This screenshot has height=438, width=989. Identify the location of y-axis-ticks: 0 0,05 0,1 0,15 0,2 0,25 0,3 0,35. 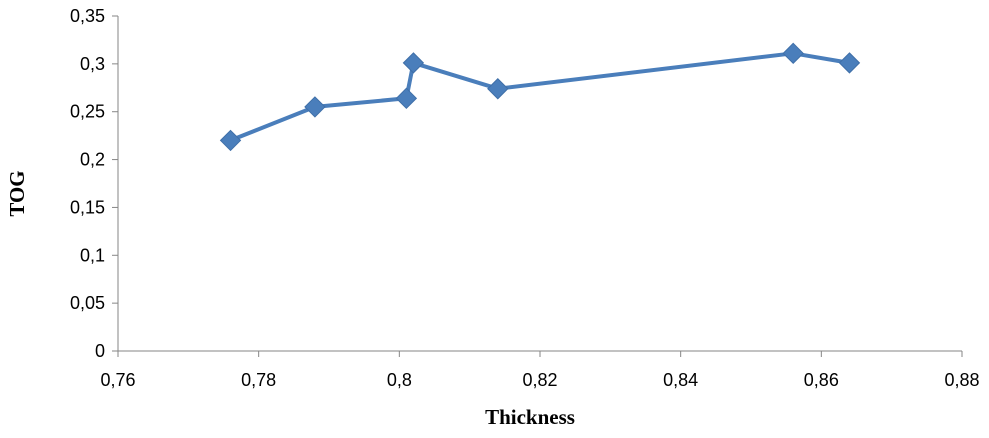
(94, 183).